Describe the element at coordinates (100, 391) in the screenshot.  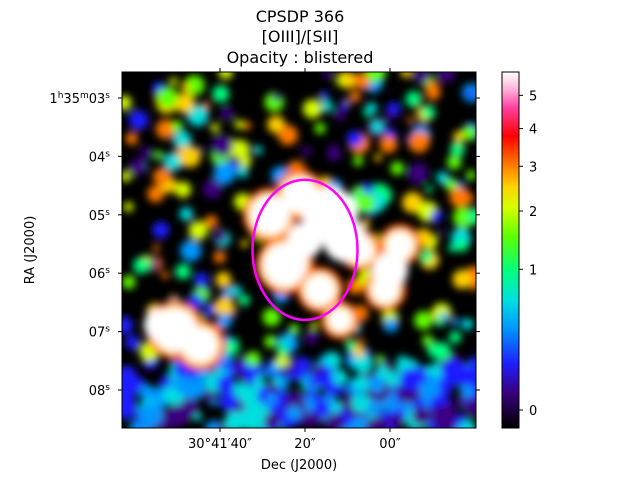
I see `y-tick-label: 08s` at that location.